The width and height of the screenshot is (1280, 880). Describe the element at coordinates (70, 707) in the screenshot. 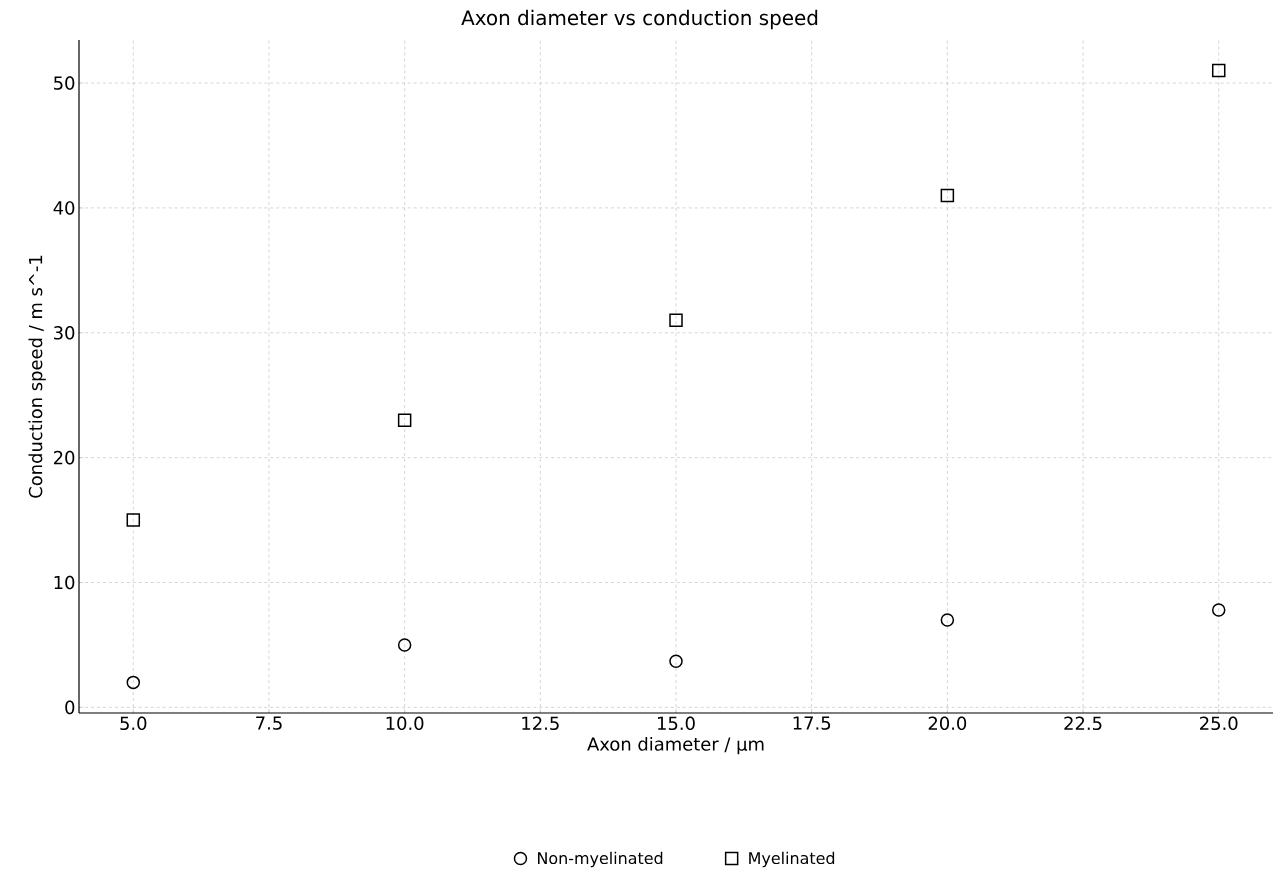

I see `y-tick-label: 0` at that location.